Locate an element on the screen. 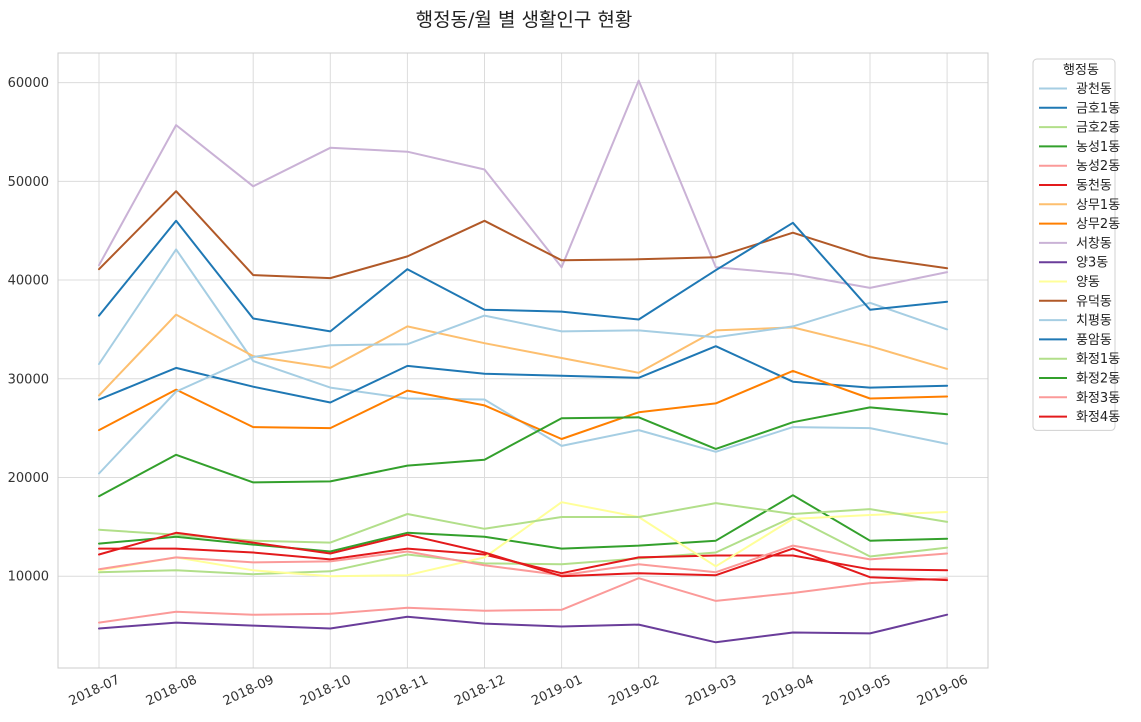 This screenshot has width=1141, height=722. x-tick-label: 2019-03 is located at coordinates (712, 691).